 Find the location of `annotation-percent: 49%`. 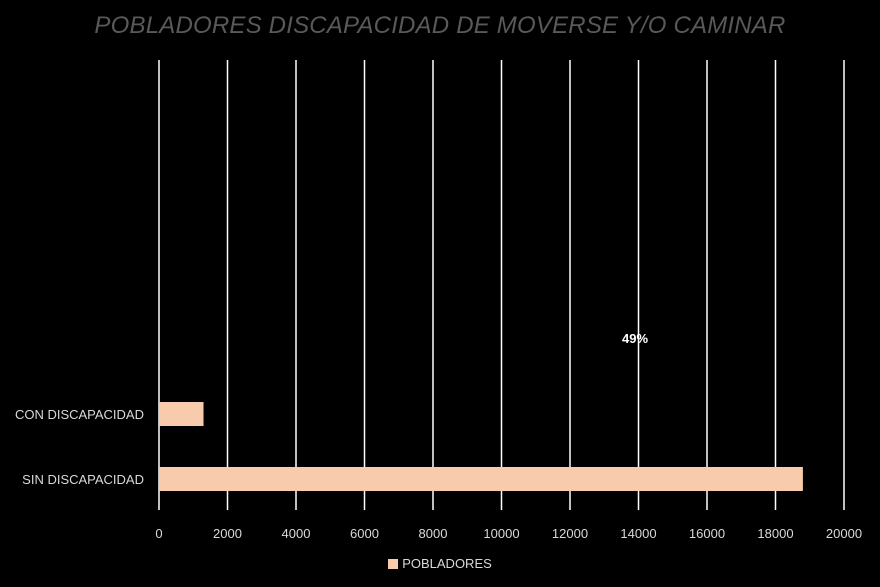

annotation-percent: 49% is located at coordinates (635, 338).